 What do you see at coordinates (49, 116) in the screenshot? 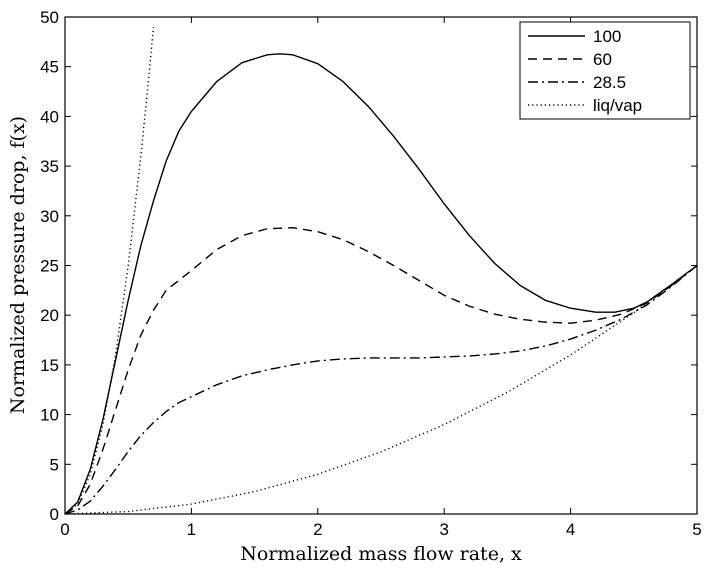
I see `y-tick-label: 40` at bounding box center [49, 116].